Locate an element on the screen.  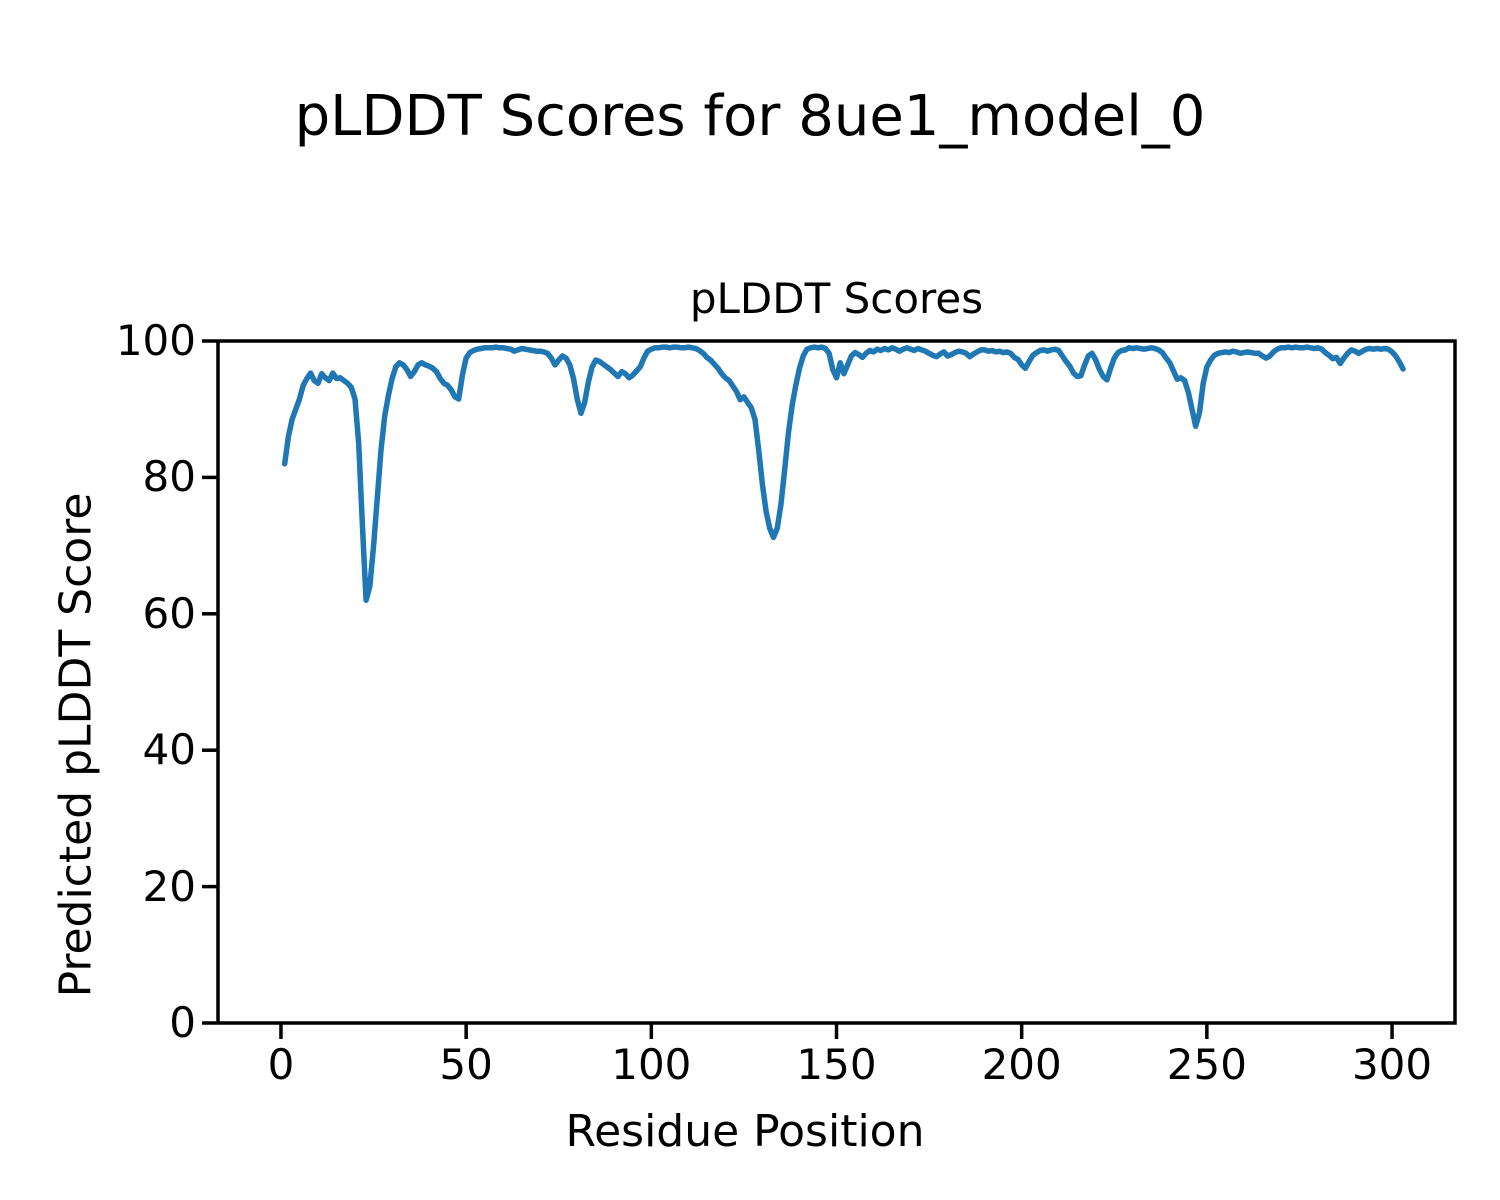
axes-title: pLDDT Scores is located at coordinates (836, 298).